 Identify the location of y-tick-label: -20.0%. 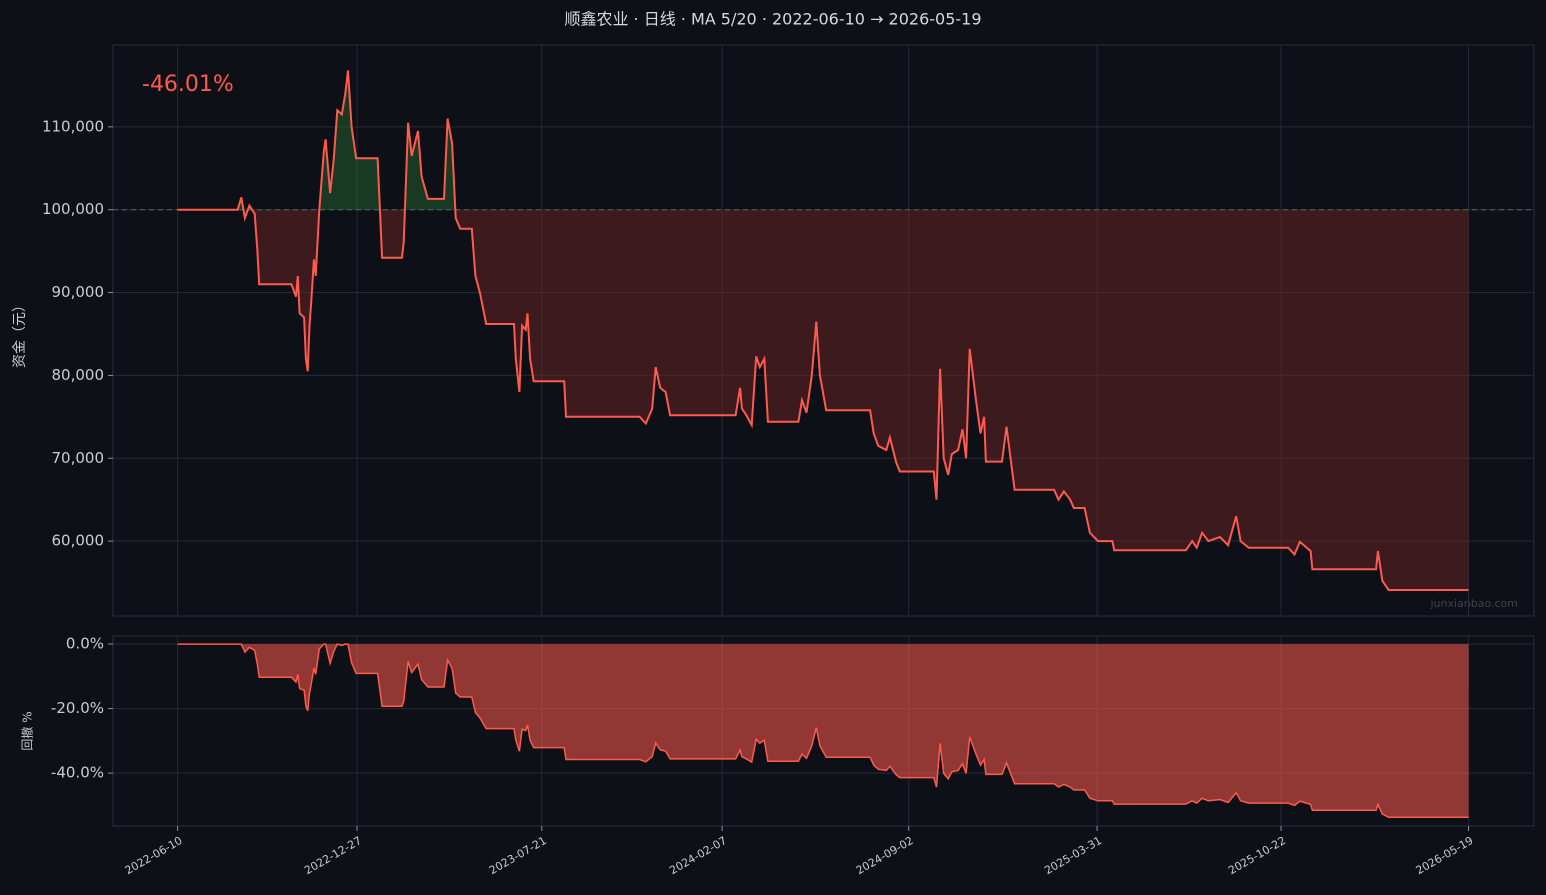
(77, 708).